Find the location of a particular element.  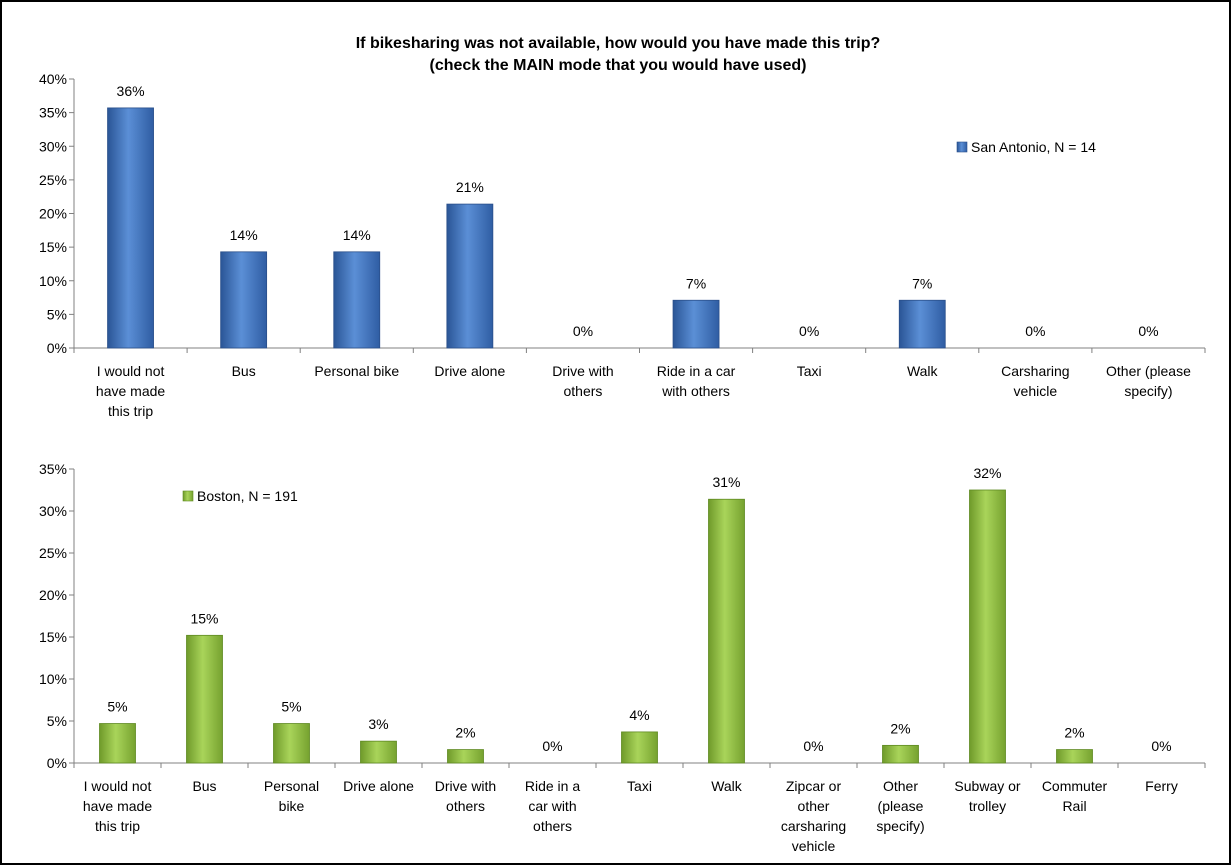

bos-category-label-line: (please is located at coordinates (901, 806).